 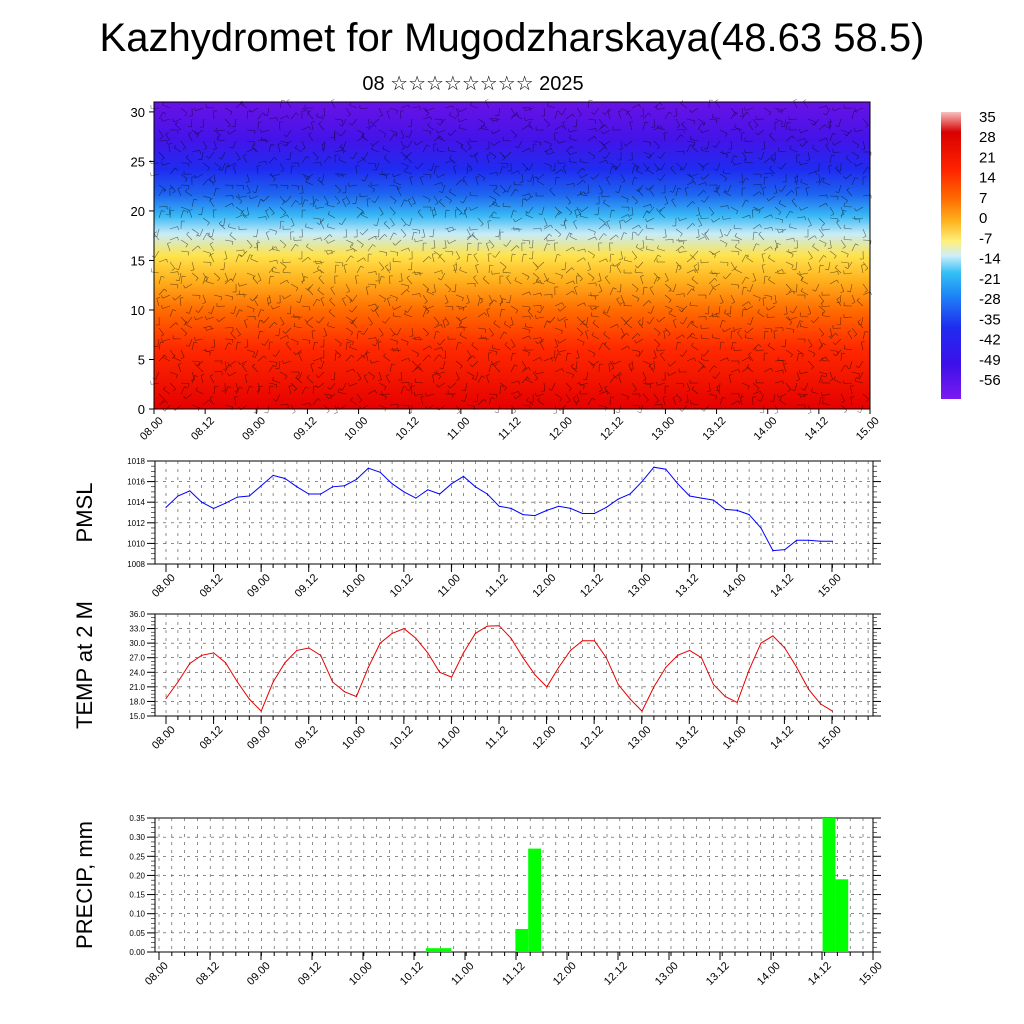 What do you see at coordinates (987, 178) in the screenshot?
I see `colorbar-label: 14` at bounding box center [987, 178].